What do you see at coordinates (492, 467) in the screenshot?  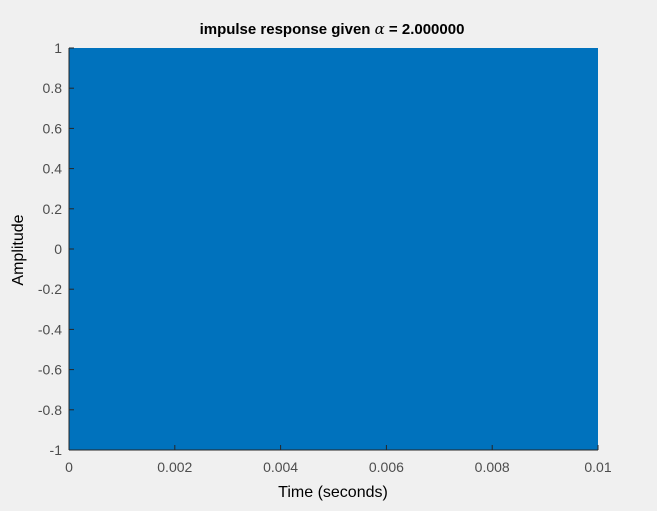 I see `x-tick-label: 0.008` at bounding box center [492, 467].